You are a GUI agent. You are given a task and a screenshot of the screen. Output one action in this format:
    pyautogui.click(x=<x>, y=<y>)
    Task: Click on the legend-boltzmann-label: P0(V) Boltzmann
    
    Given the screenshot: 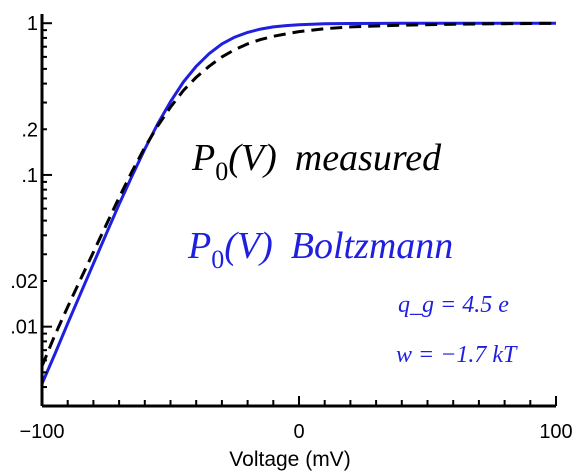 What is the action you would take?
    pyautogui.click(x=320, y=249)
    